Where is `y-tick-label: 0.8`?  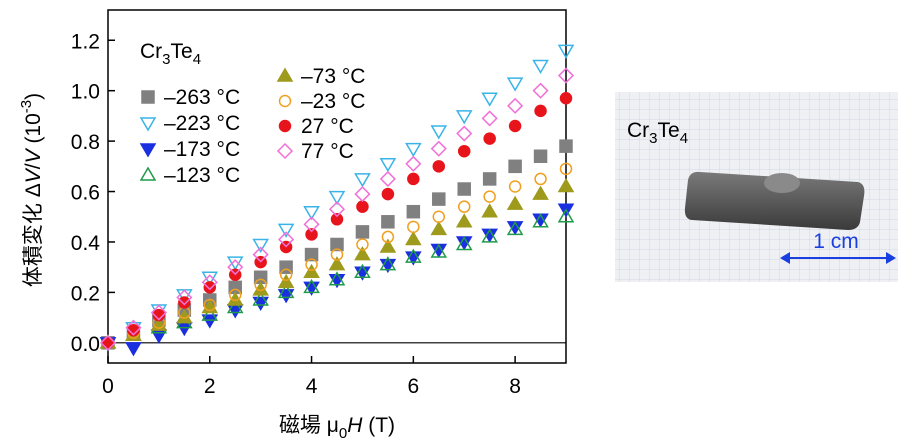
y-tick-label: 0.8 is located at coordinates (85, 142).